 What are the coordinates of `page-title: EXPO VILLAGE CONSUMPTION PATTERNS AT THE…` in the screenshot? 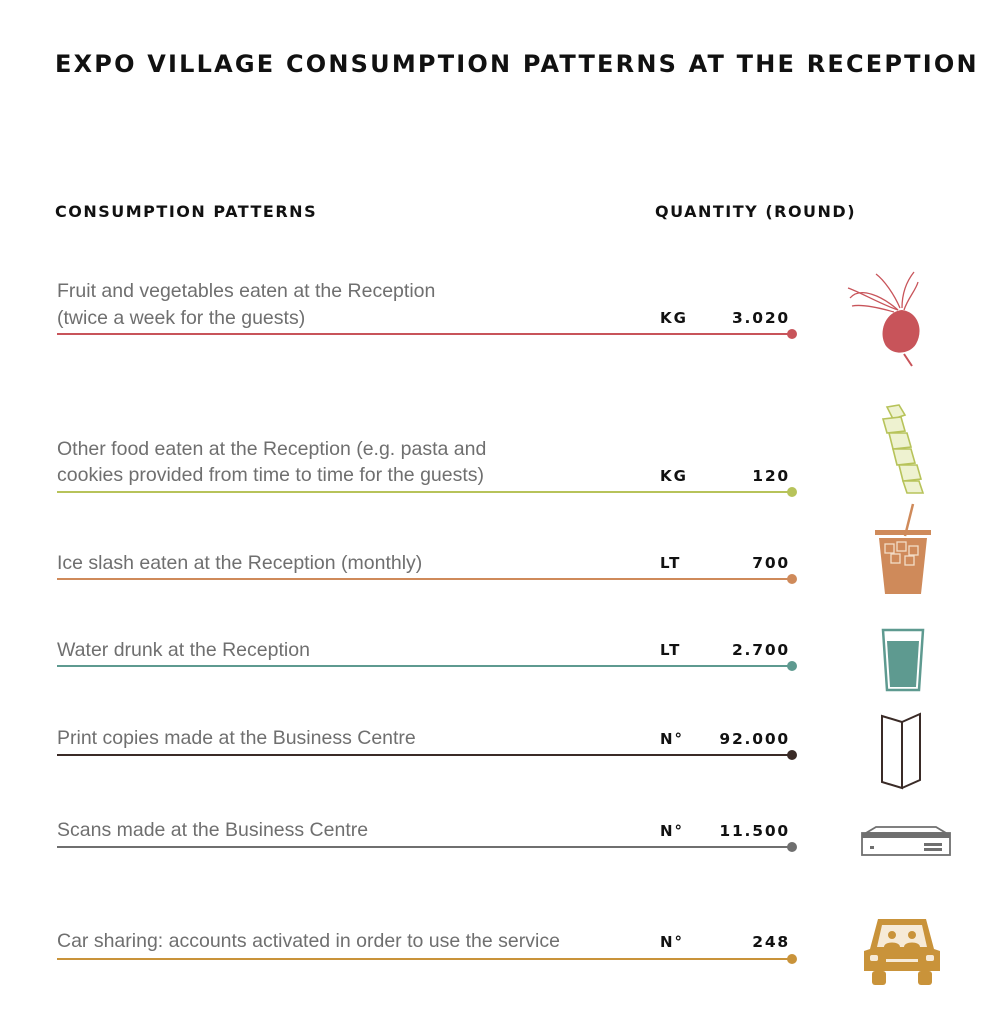 It's located at (517, 64).